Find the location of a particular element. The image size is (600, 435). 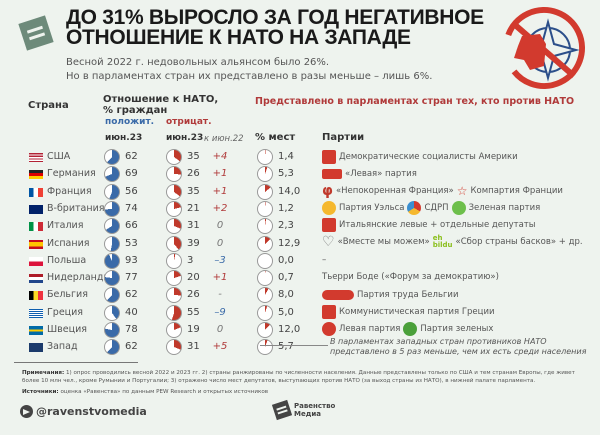

title-line-1: ДО 31% ВЫРОСЛО ЗА ГОД НЕГАТИВНОЕ is located at coordinates (275, 17).